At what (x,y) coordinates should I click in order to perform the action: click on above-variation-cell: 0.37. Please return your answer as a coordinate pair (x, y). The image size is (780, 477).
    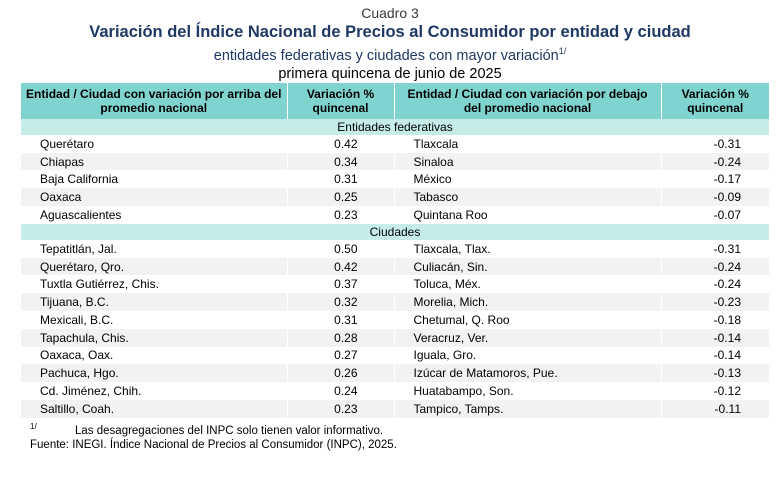
    Looking at the image, I should click on (340, 284).